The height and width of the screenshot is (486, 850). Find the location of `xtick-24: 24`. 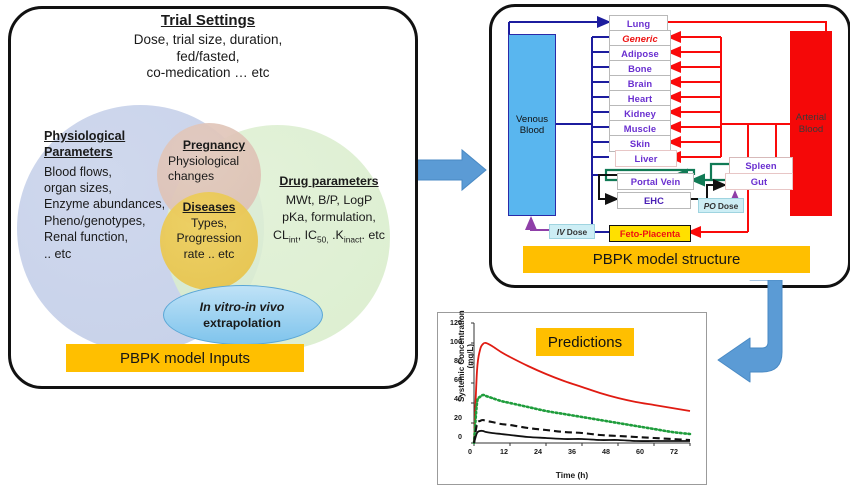

xtick-24: 24 is located at coordinates (538, 451).